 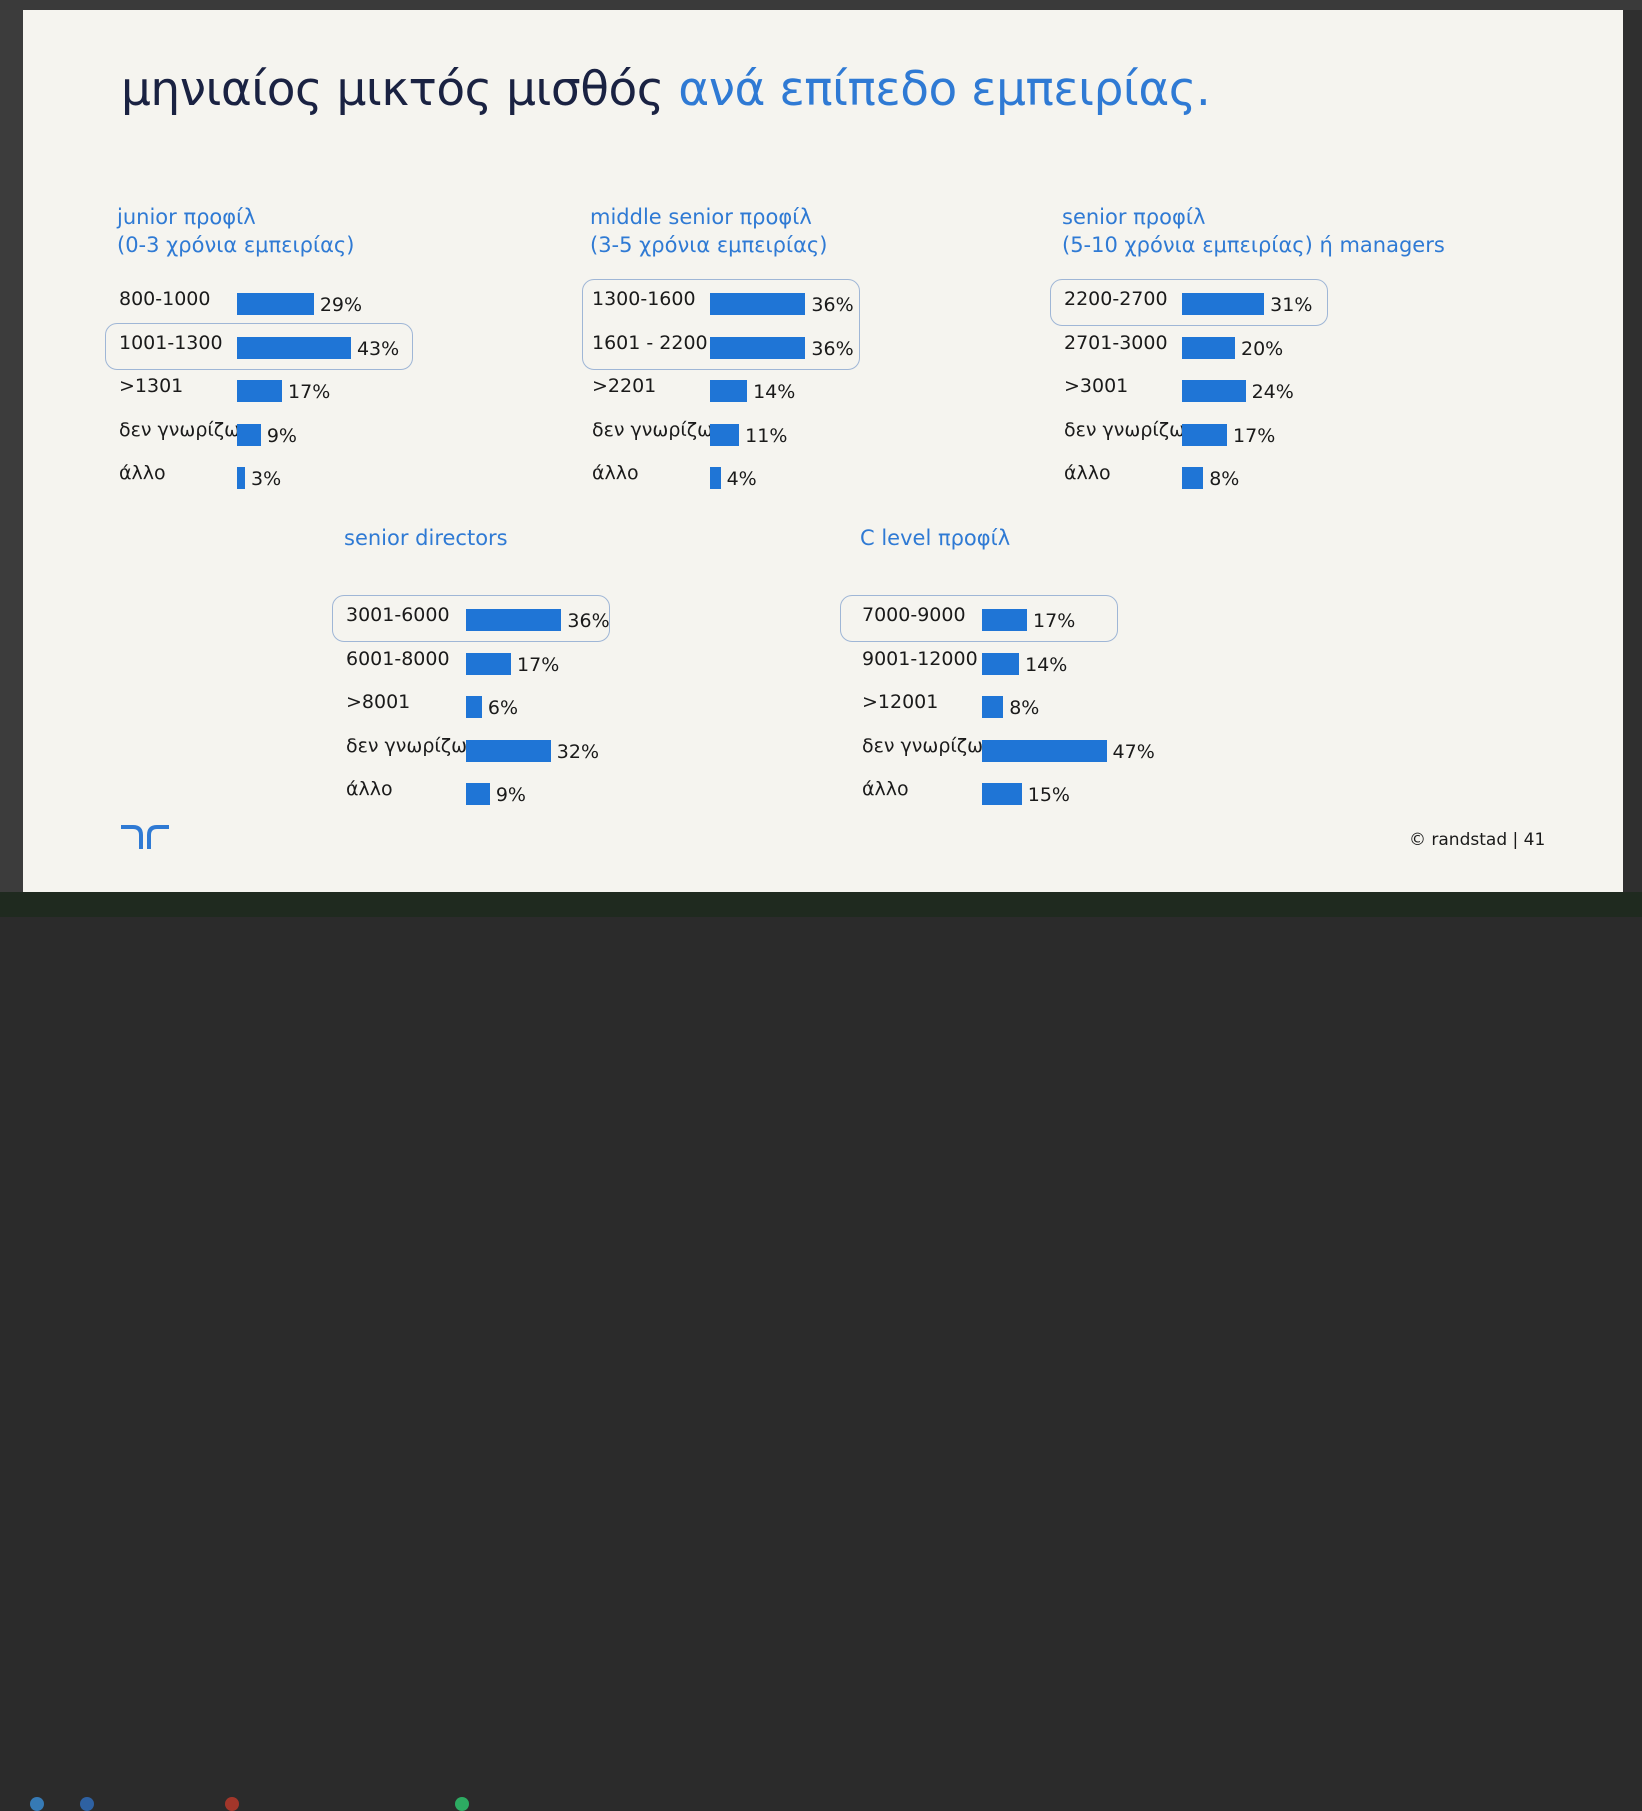 I want to click on category-label: 800-1000, so click(x=165, y=299).